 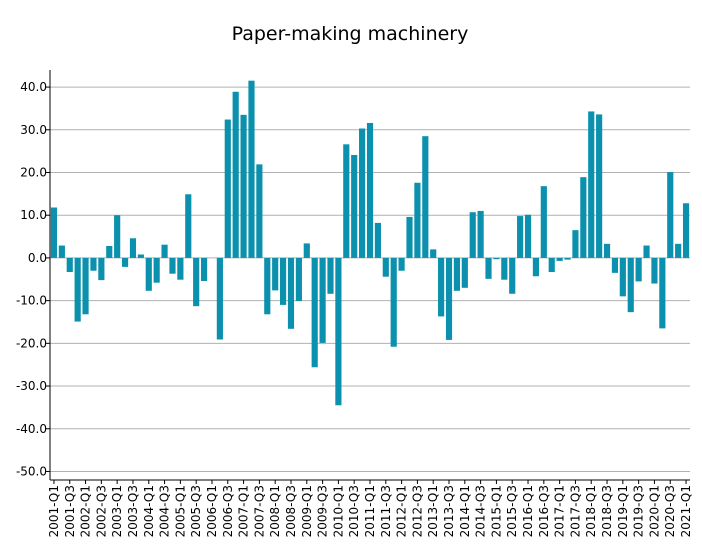 What do you see at coordinates (370, 511) in the screenshot?
I see `x-tick-label: 2011-Q1` at bounding box center [370, 511].